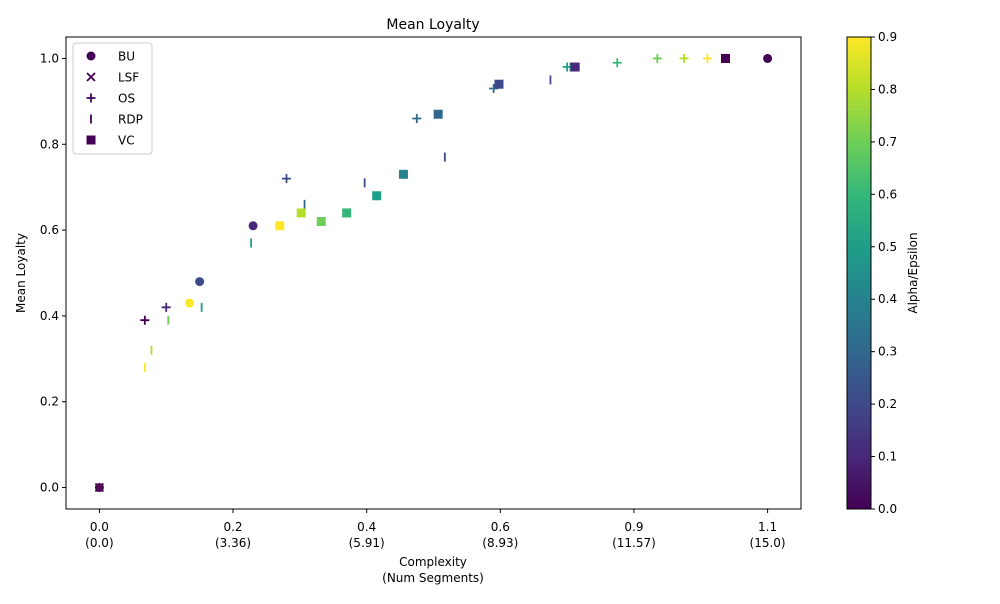 Image resolution: width=1000 pixels, height=604 pixels. I want to click on x-tick-sublabel-3: (8.93), so click(500, 543).